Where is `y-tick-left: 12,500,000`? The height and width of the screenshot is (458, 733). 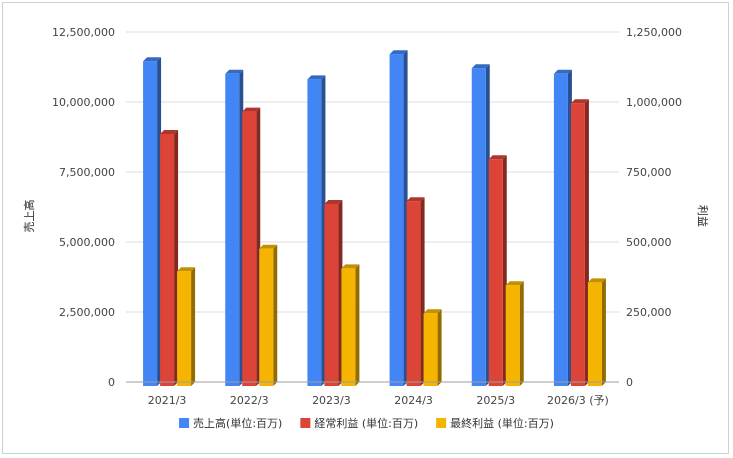 y-tick-left: 12,500,000 is located at coordinates (83, 32).